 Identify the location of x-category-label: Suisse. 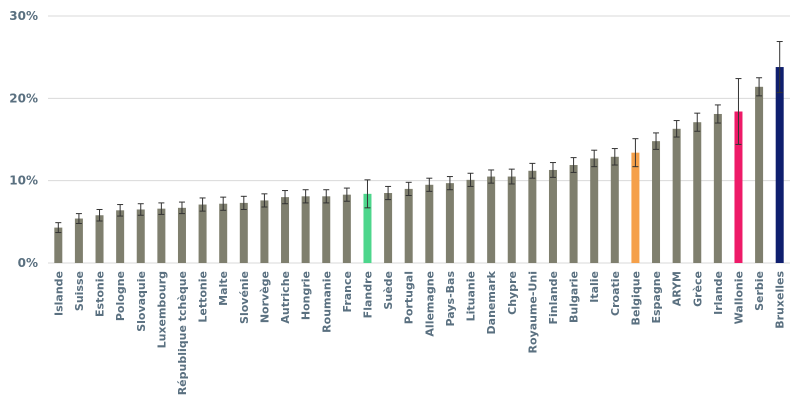
(79, 291).